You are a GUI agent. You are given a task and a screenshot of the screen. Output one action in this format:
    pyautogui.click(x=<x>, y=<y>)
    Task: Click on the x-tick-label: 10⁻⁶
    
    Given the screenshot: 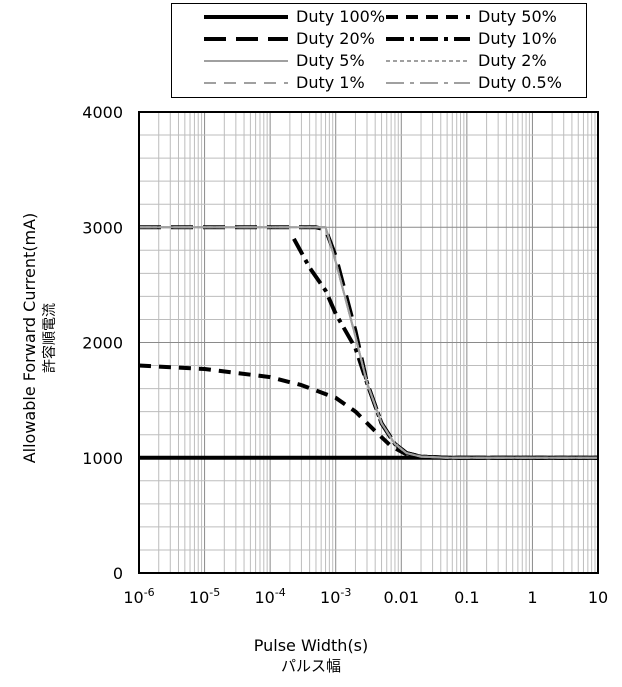 What is the action you would take?
    pyautogui.click(x=138, y=596)
    